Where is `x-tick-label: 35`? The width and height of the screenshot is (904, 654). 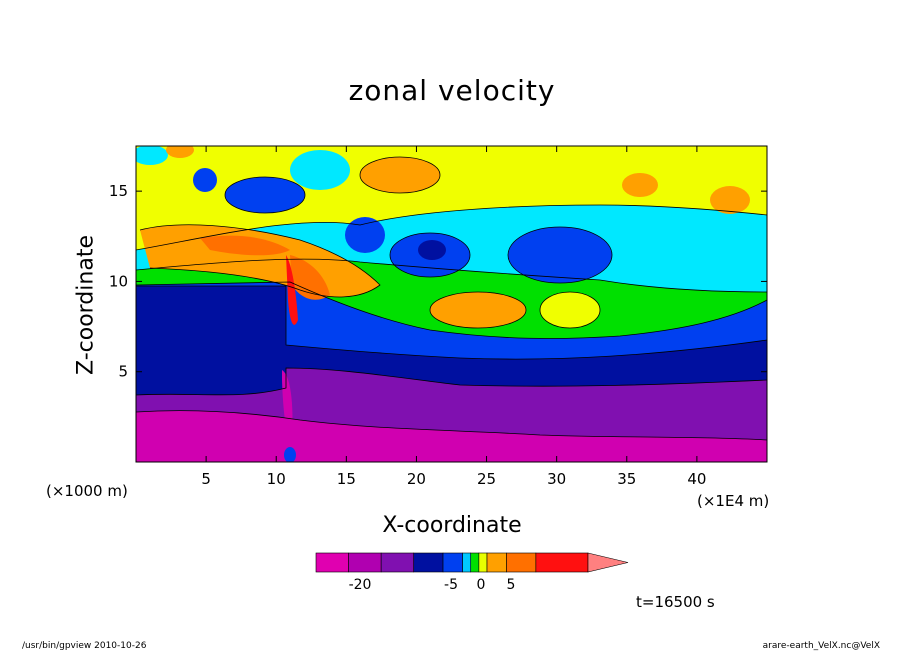
x-tick-label: 35 is located at coordinates (626, 479).